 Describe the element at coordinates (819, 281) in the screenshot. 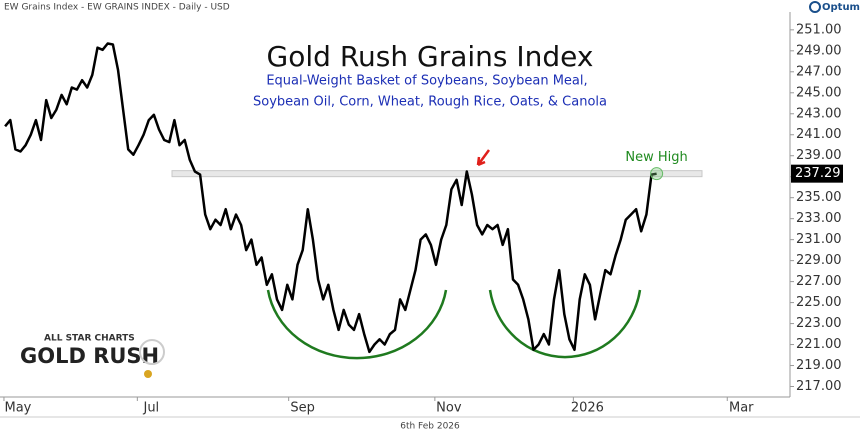

I see `y-tick-label: 227.00` at that location.